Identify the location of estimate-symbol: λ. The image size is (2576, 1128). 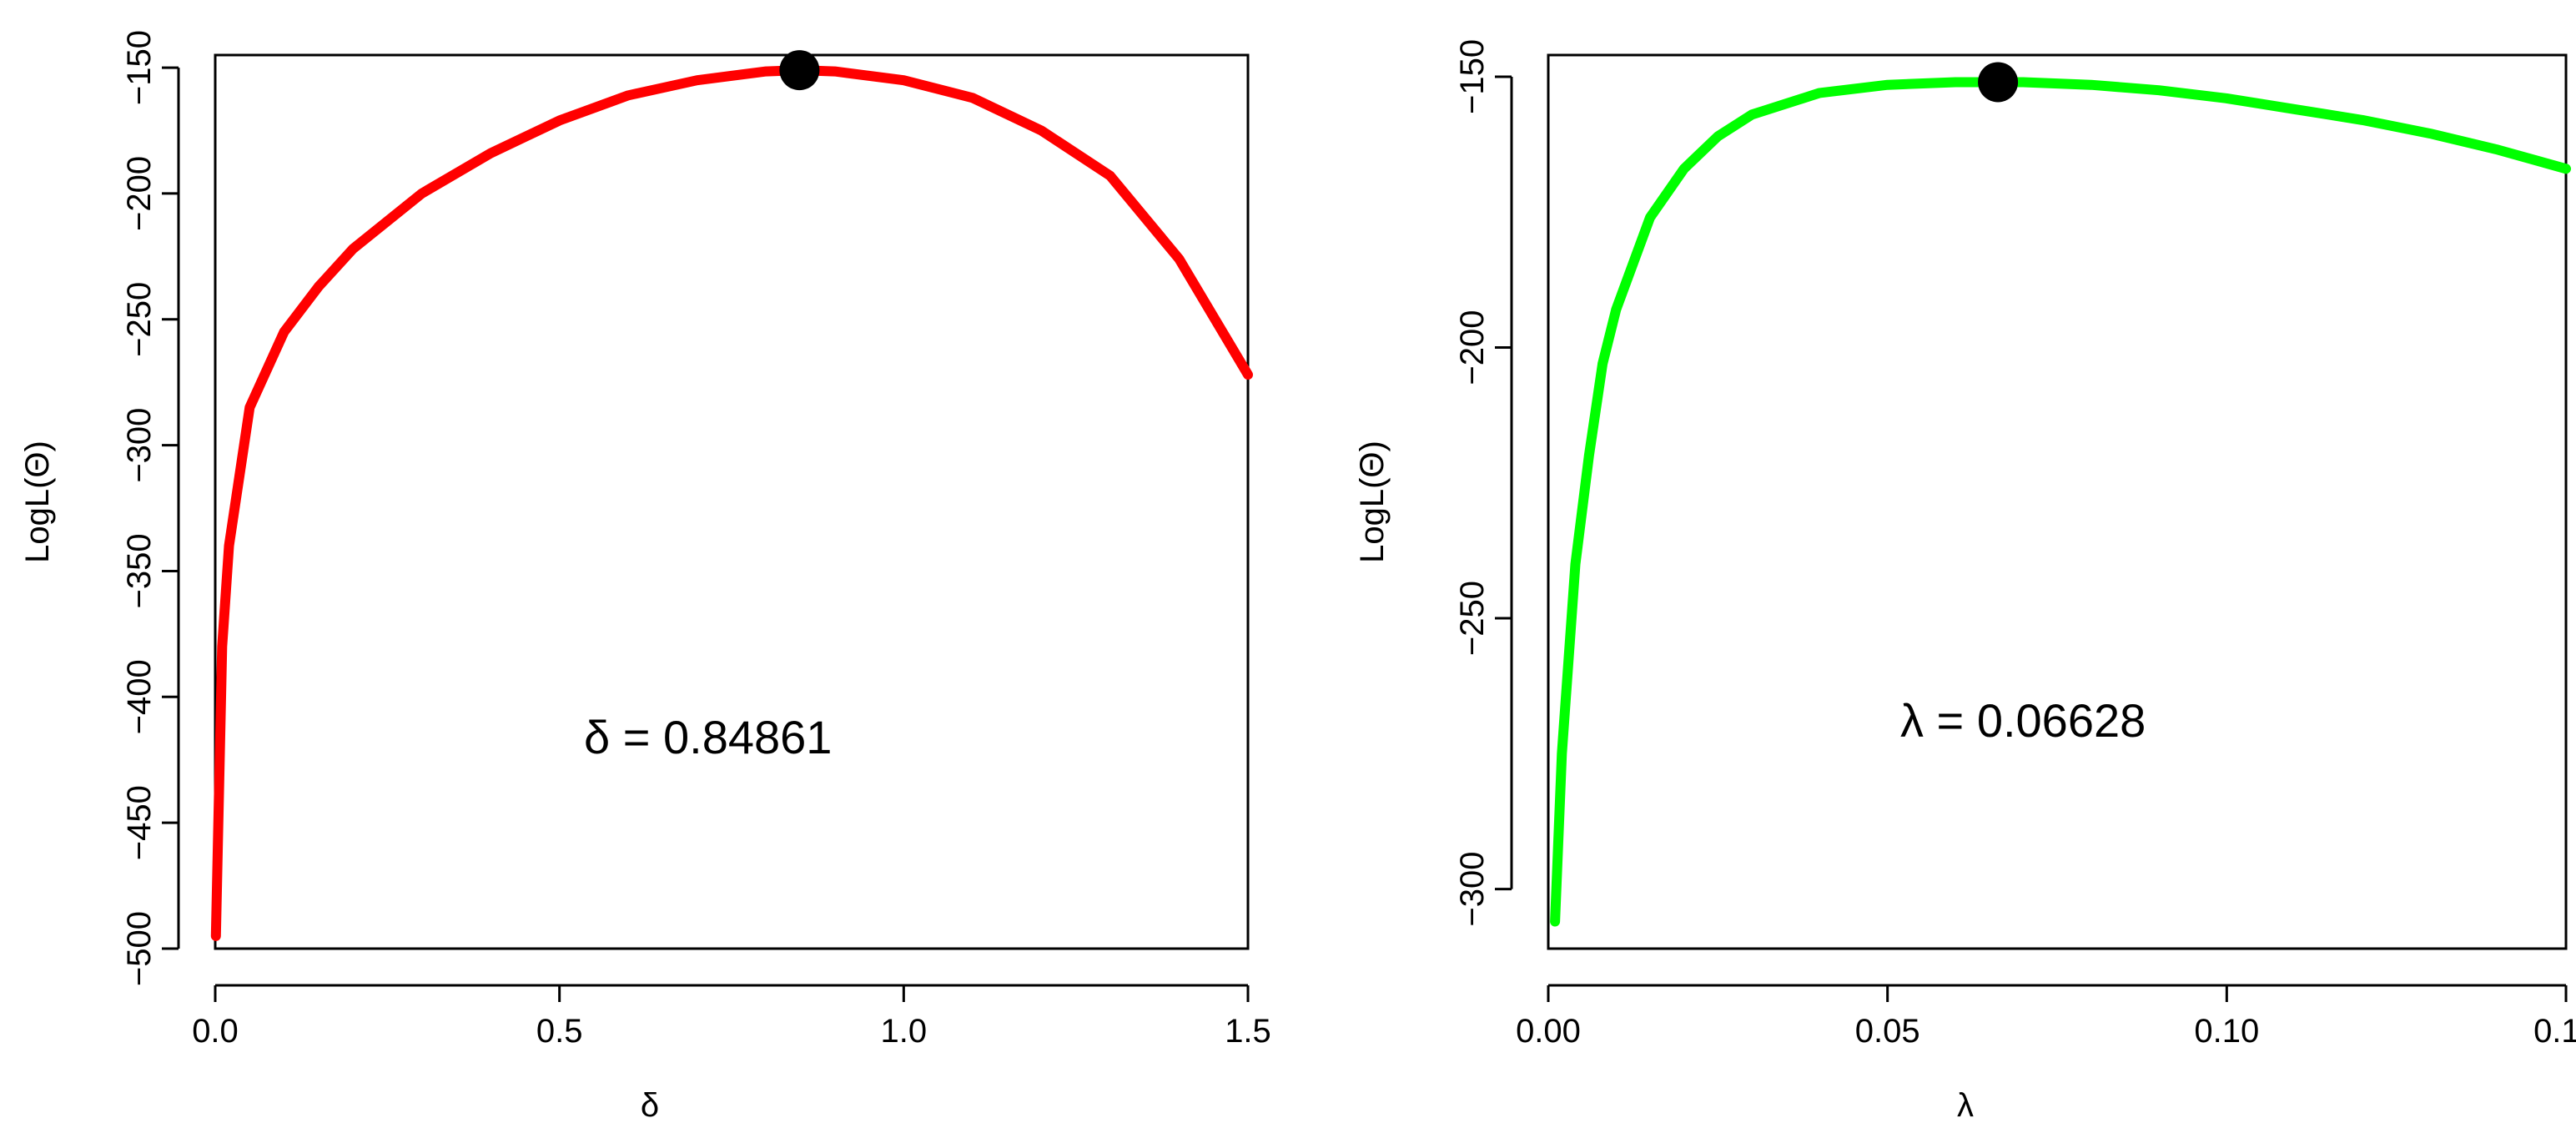
(1912, 721).